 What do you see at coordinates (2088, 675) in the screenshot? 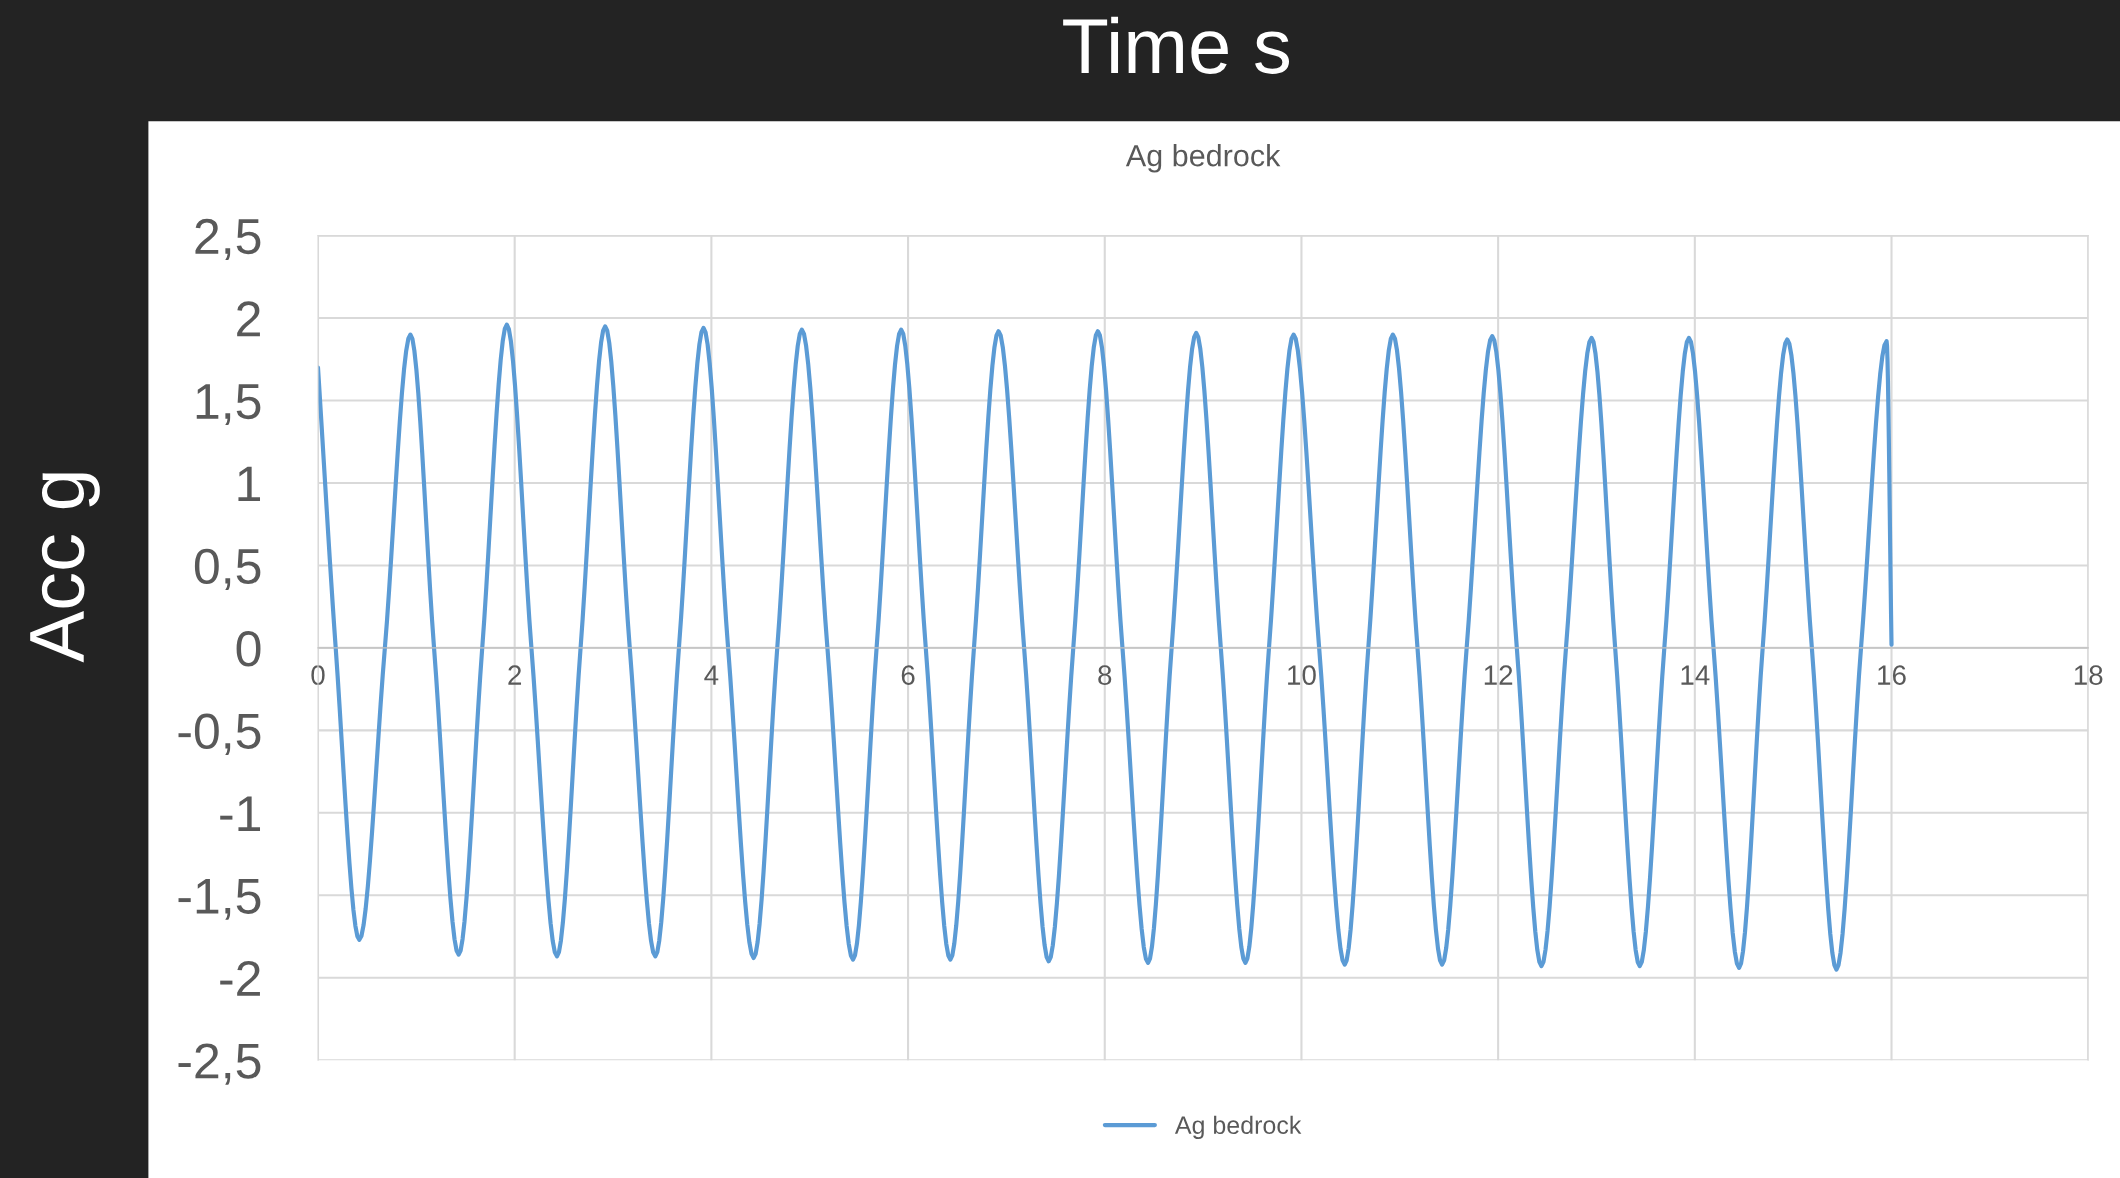
I see `x-tick-label: 18` at bounding box center [2088, 675].